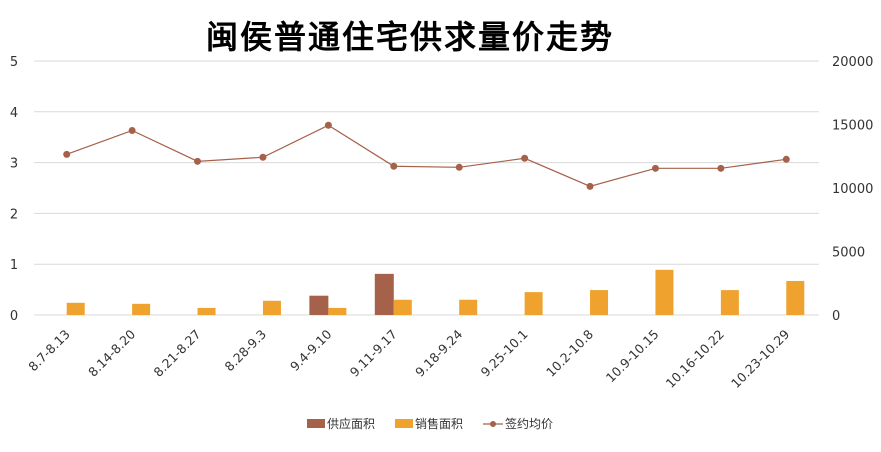 This screenshot has width=881, height=452. What do you see at coordinates (14, 265) in the screenshot?
I see `left-axis-tick: 1` at bounding box center [14, 265].